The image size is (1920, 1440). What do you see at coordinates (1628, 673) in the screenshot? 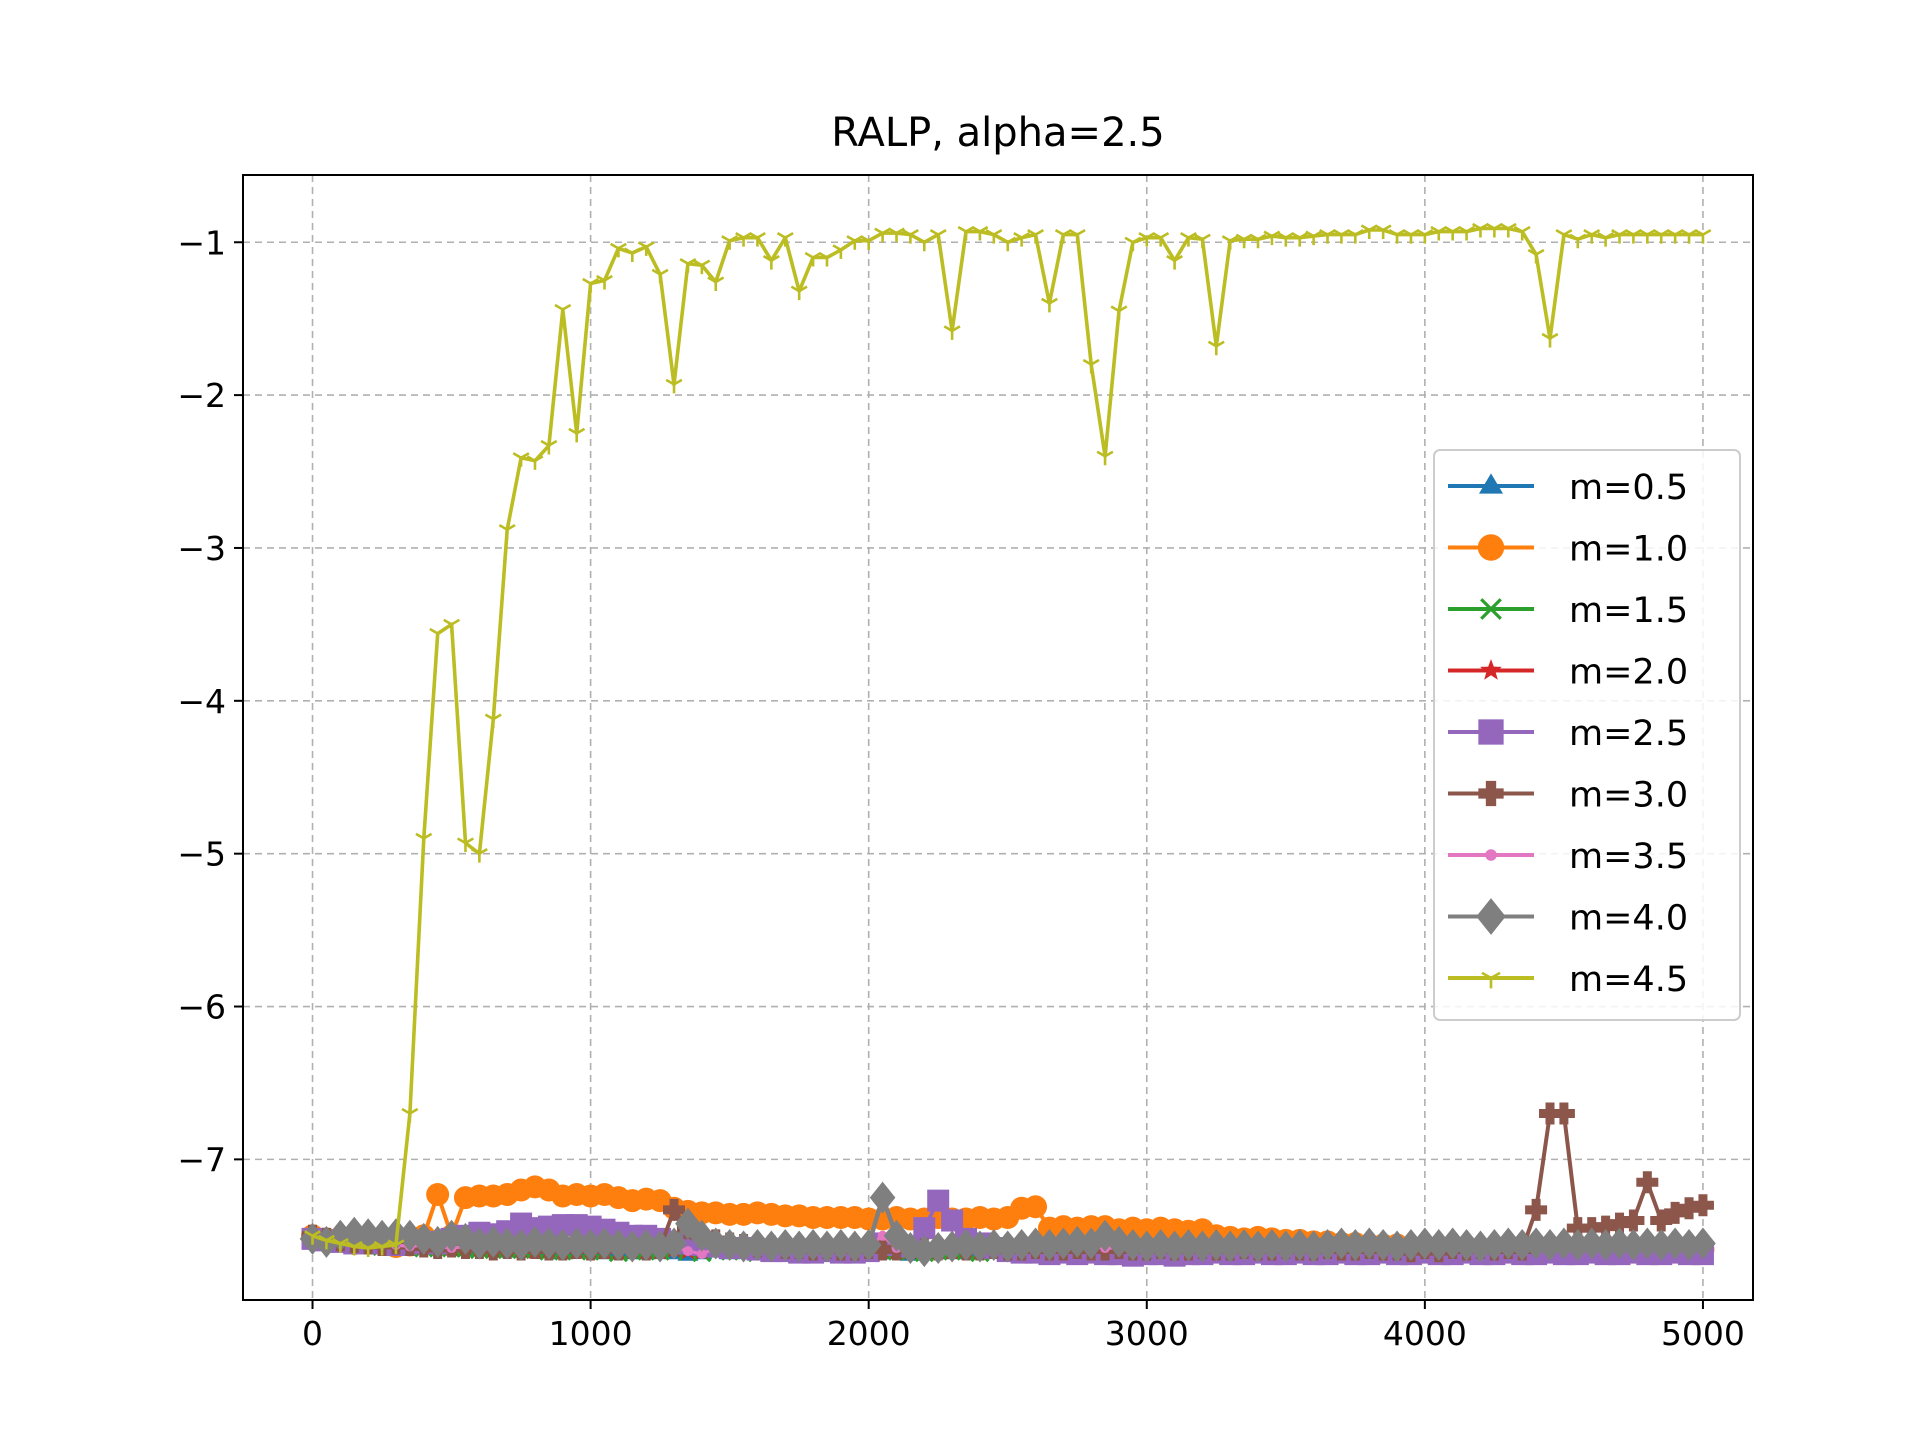
I see `legend-label: m=2.0` at bounding box center [1628, 673].